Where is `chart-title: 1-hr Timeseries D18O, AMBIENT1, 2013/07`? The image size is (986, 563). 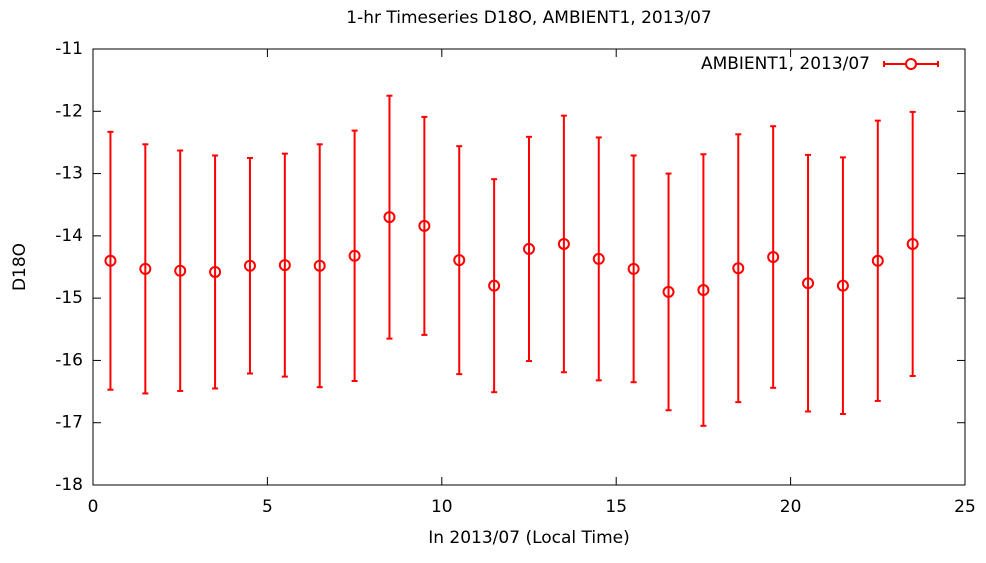 chart-title: 1-hr Timeseries D18O, AMBIENT1, 2013/07 is located at coordinates (528, 18).